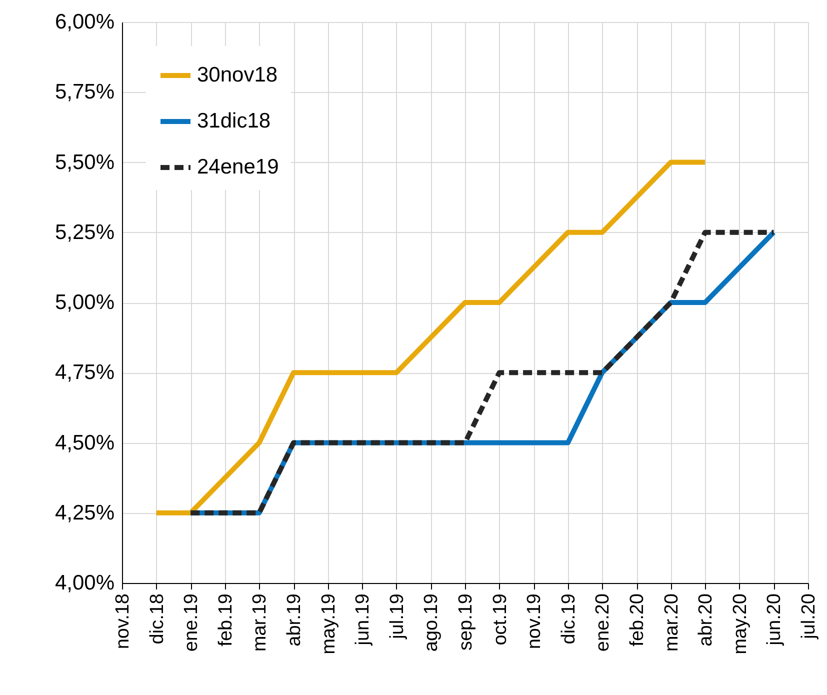  What do you see at coordinates (706, 620) in the screenshot?
I see `x-tick-label: abr.20` at bounding box center [706, 620].